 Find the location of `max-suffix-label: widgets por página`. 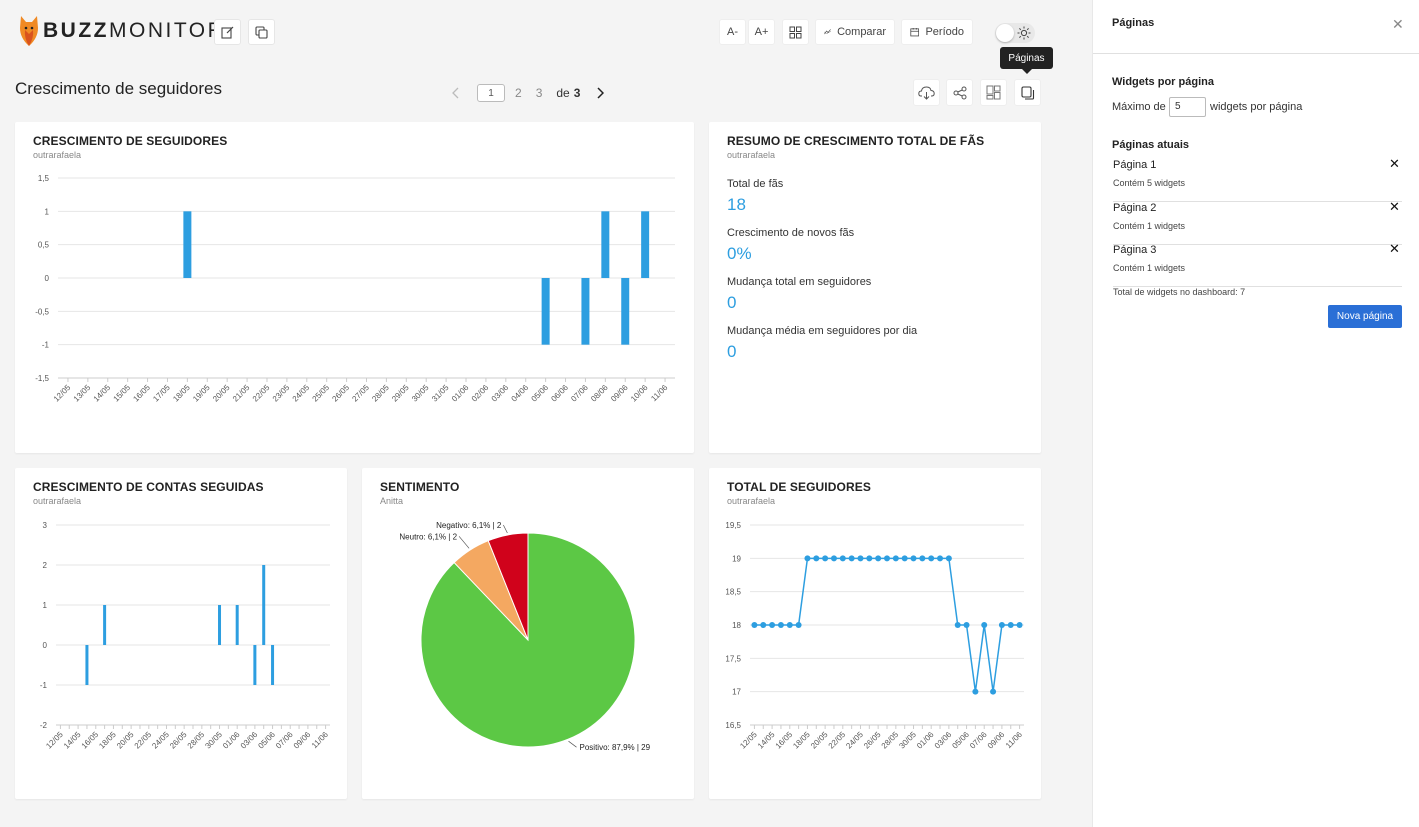

max-suffix-label: widgets por página is located at coordinates (1256, 107).